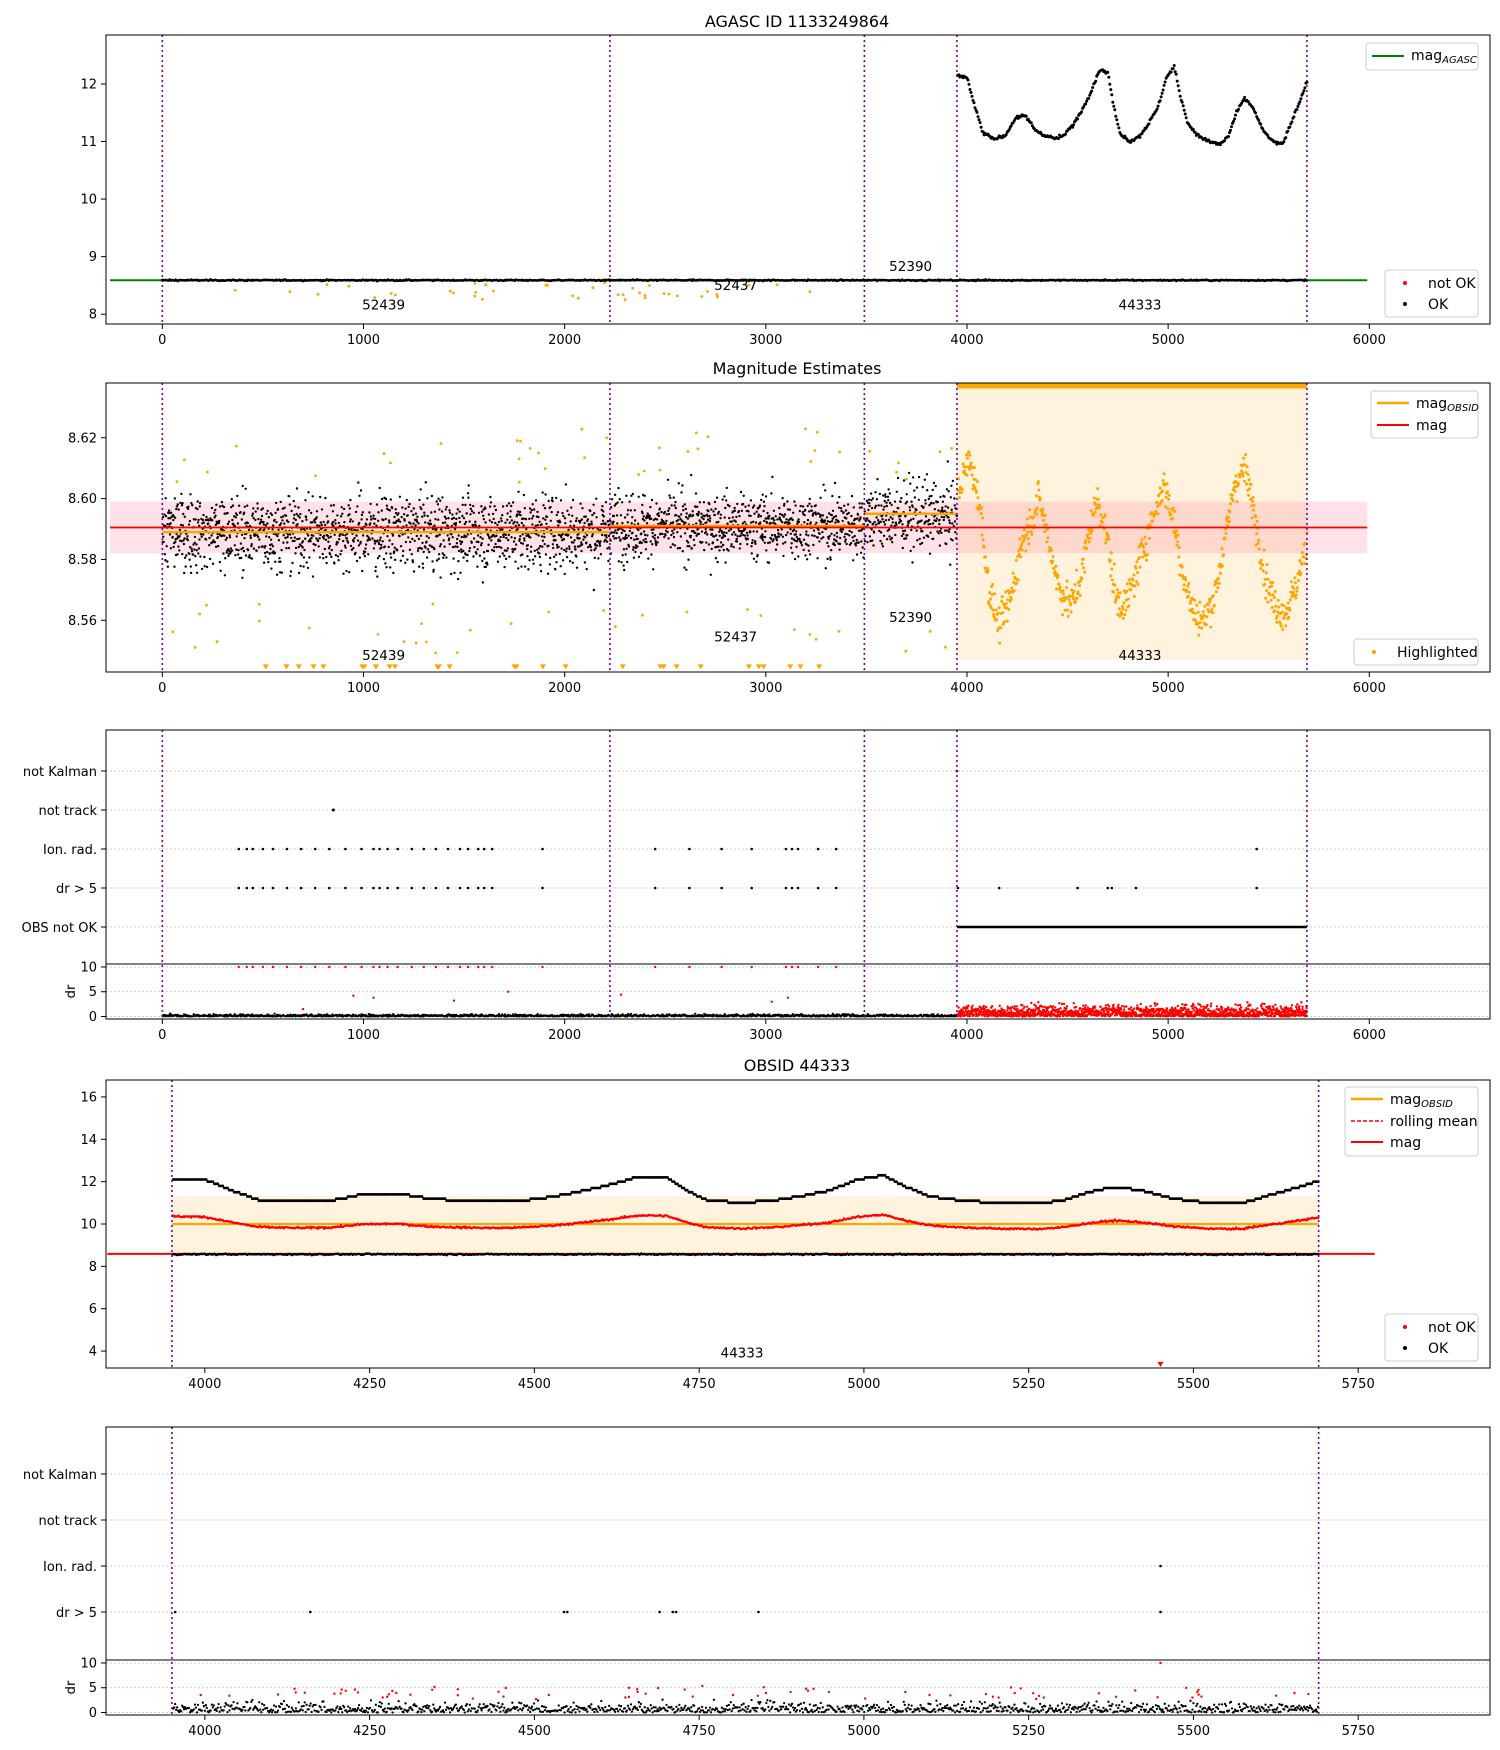  I want to click on panel1-legend-top: magAGASC, so click(1422, 56).